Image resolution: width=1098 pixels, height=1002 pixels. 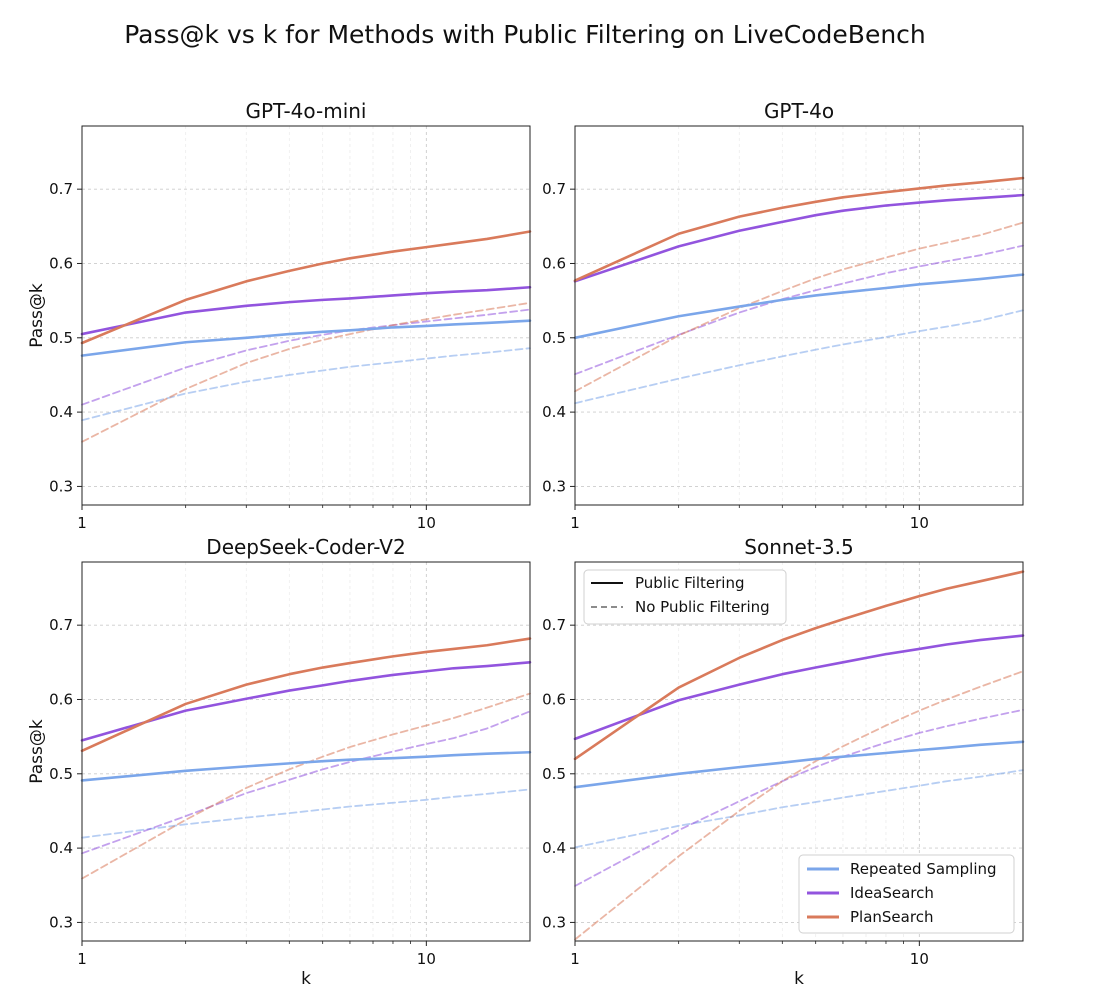 What do you see at coordinates (923, 869) in the screenshot?
I see `legend-label-repeated-sampling: Repeated Sampling` at bounding box center [923, 869].